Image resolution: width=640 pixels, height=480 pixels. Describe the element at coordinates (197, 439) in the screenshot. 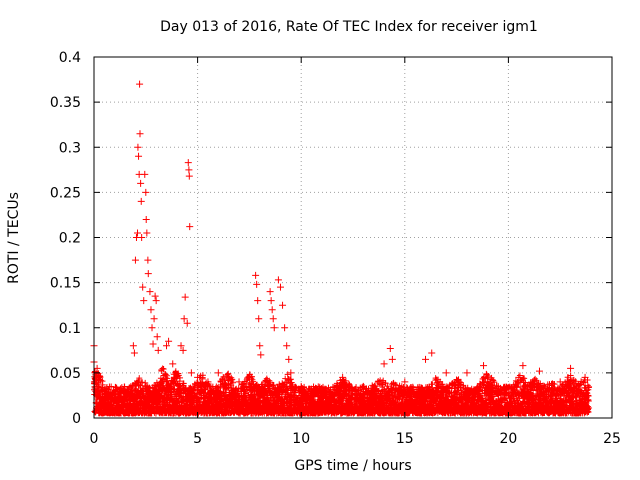

I see `x-tick-label: 5` at that location.